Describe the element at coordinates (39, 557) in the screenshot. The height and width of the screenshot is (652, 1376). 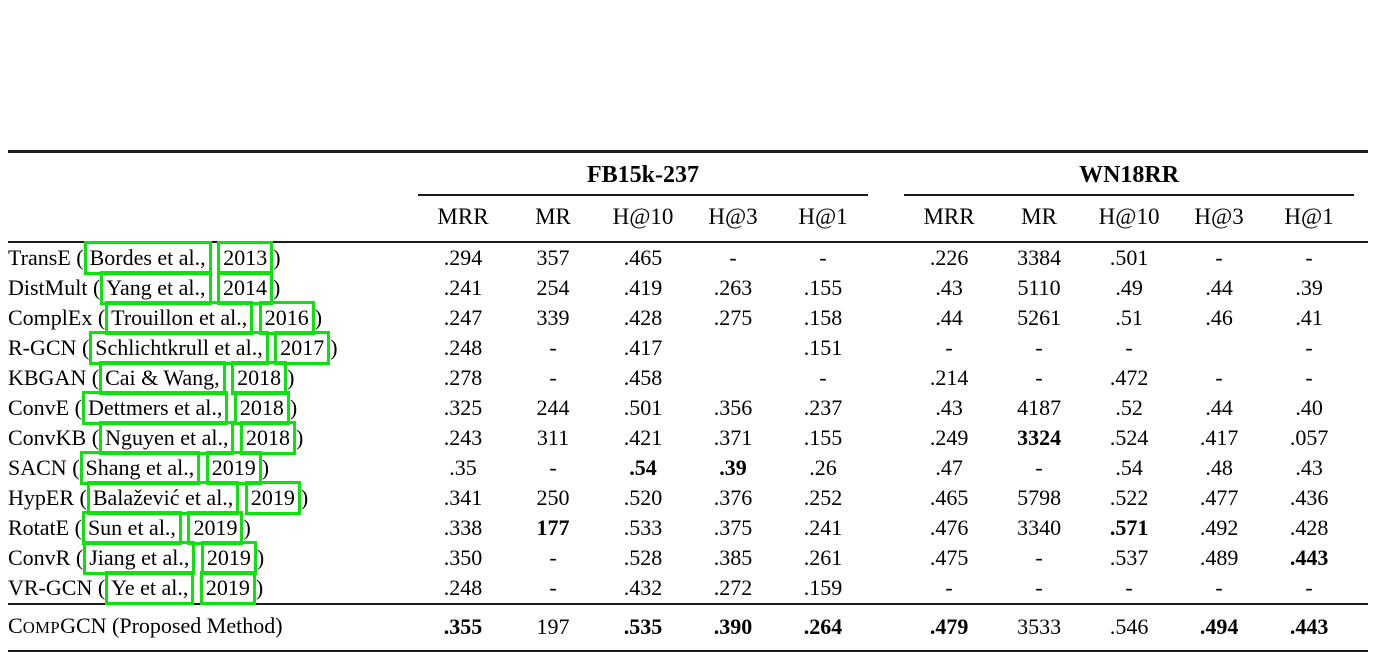
I see `method-name: ConvR` at that location.